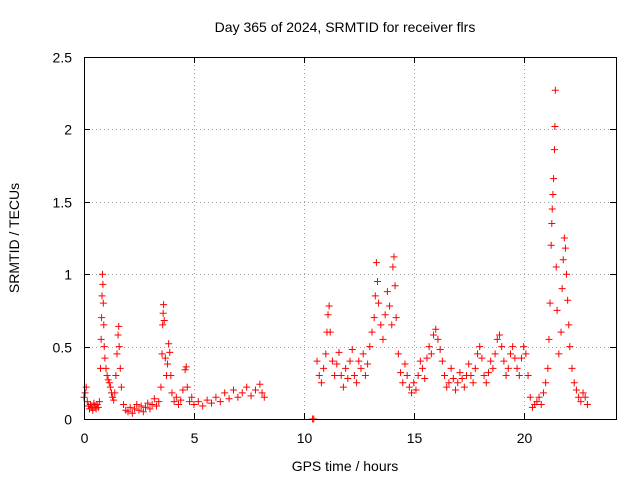  I want to click on x-tick-label: 10, so click(305, 438).